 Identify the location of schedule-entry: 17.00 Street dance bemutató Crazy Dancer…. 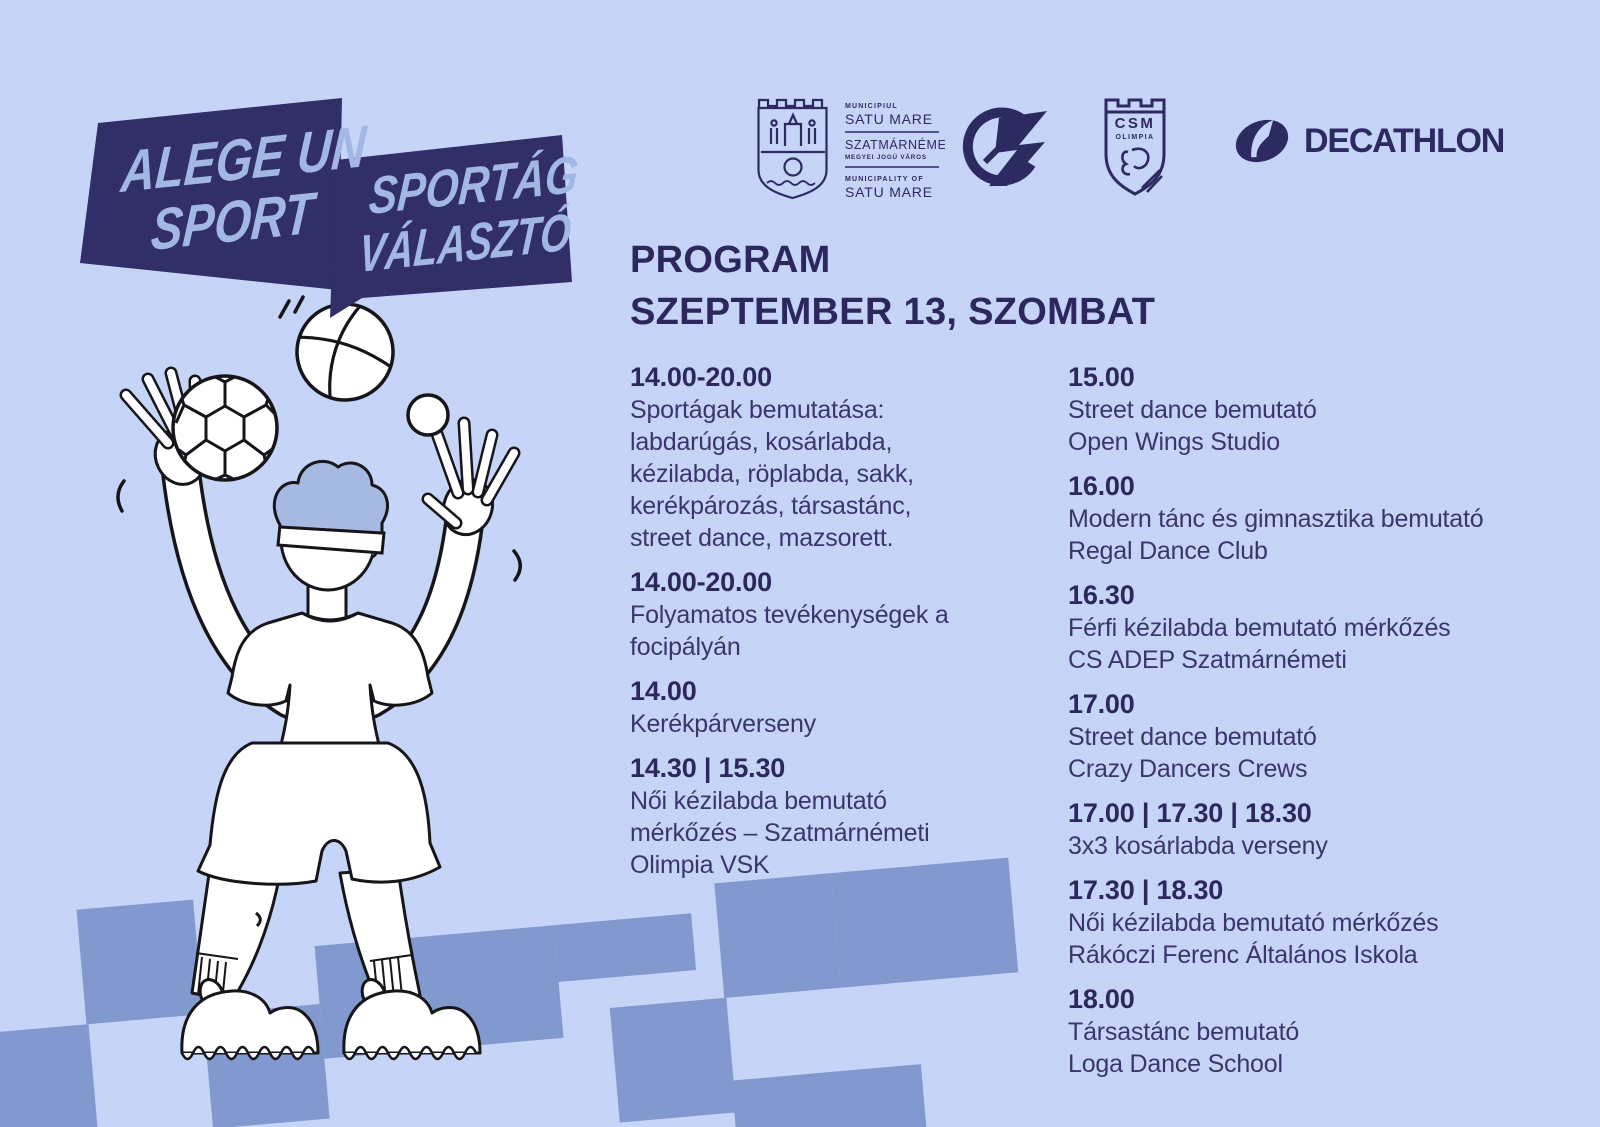
(1328, 736).